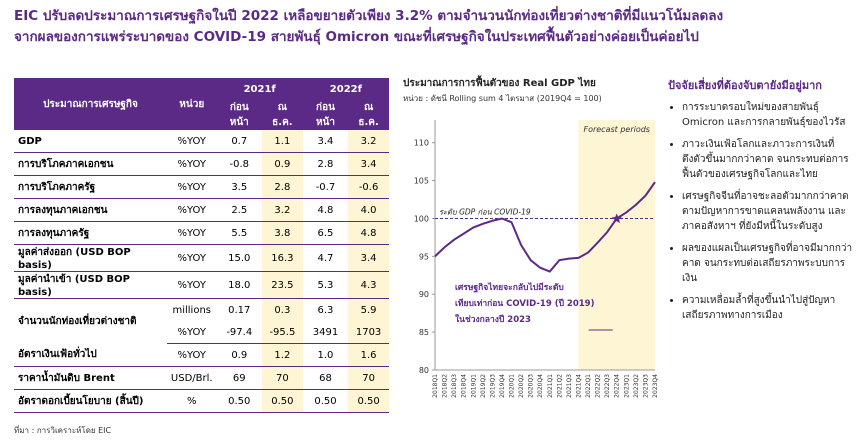  What do you see at coordinates (325, 332) in the screenshot?
I see `cell: 3491` at bounding box center [325, 332].